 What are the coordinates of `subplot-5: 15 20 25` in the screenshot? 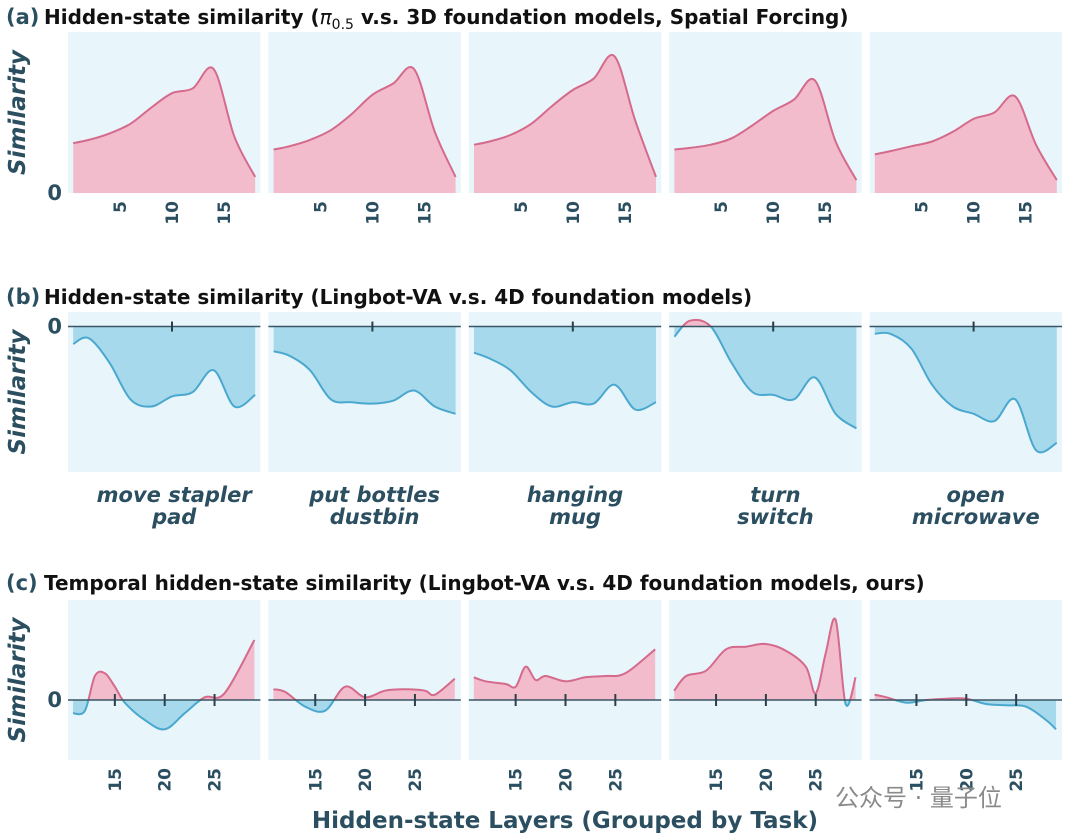 It's located at (965, 696).